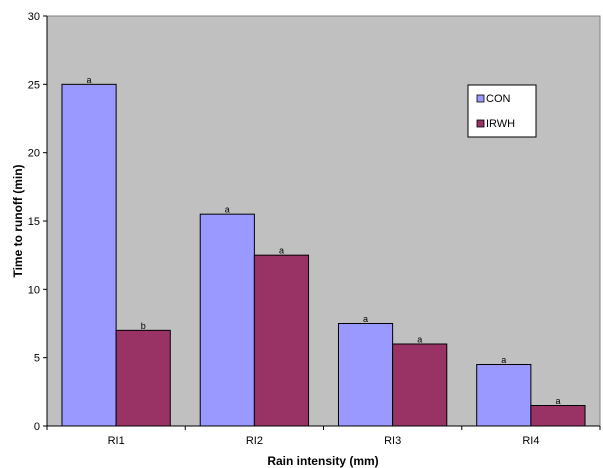 This screenshot has width=603, height=468. Describe the element at coordinates (557, 401) in the screenshot. I see `data-label-irwh-ri4: a` at that location.